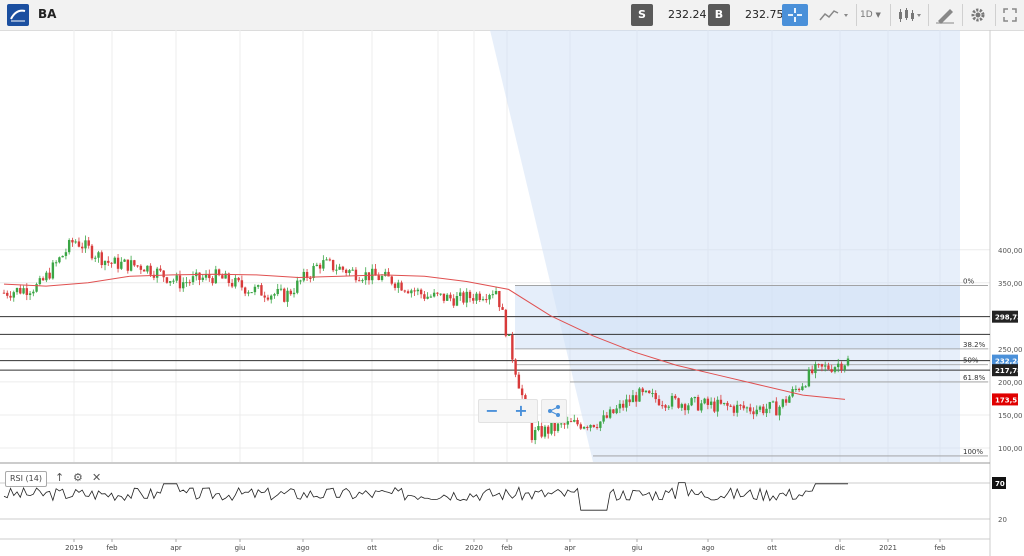 This screenshot has width=1024, height=556. Describe the element at coordinates (945, 15) in the screenshot. I see `draw-button` at that location.